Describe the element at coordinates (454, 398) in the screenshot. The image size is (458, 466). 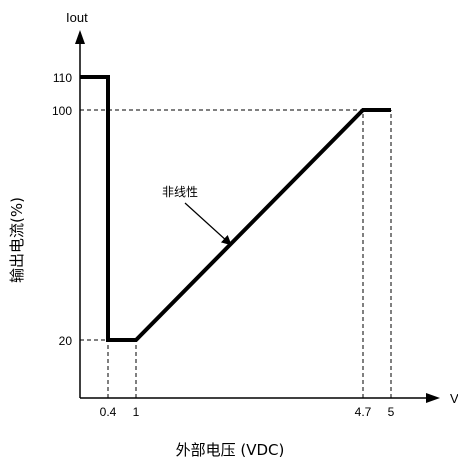
I see `x-axis-name: V` at that location.